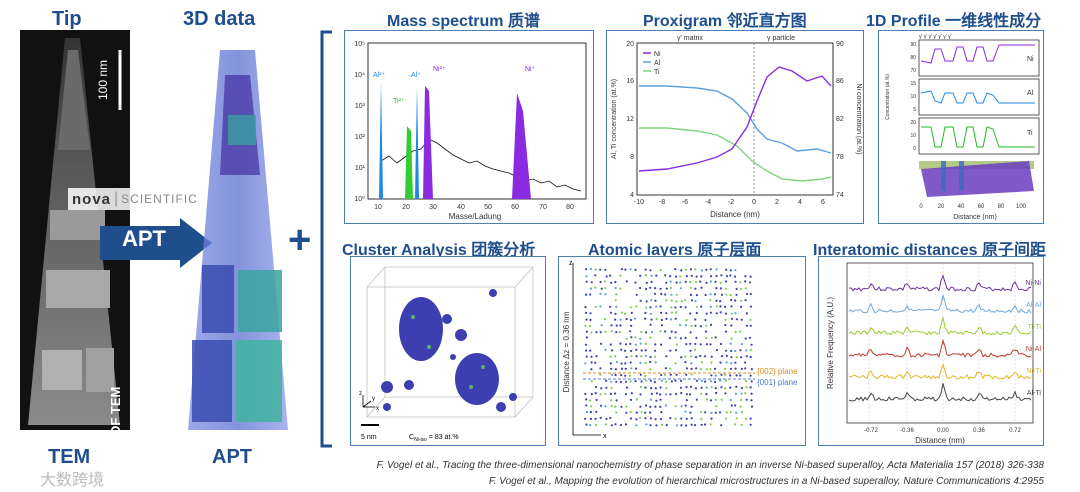 The height and width of the screenshot is (492, 1080). Describe the element at coordinates (662, 202) in the screenshot. I see `proxi-xtick-1: -8` at that location.